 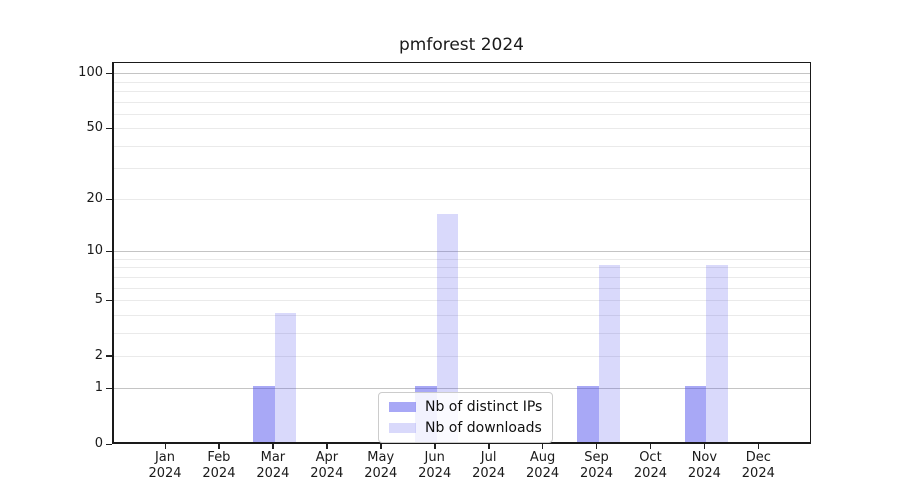 I want to click on y-axis-tick-label-100: 100, so click(x=90, y=73).